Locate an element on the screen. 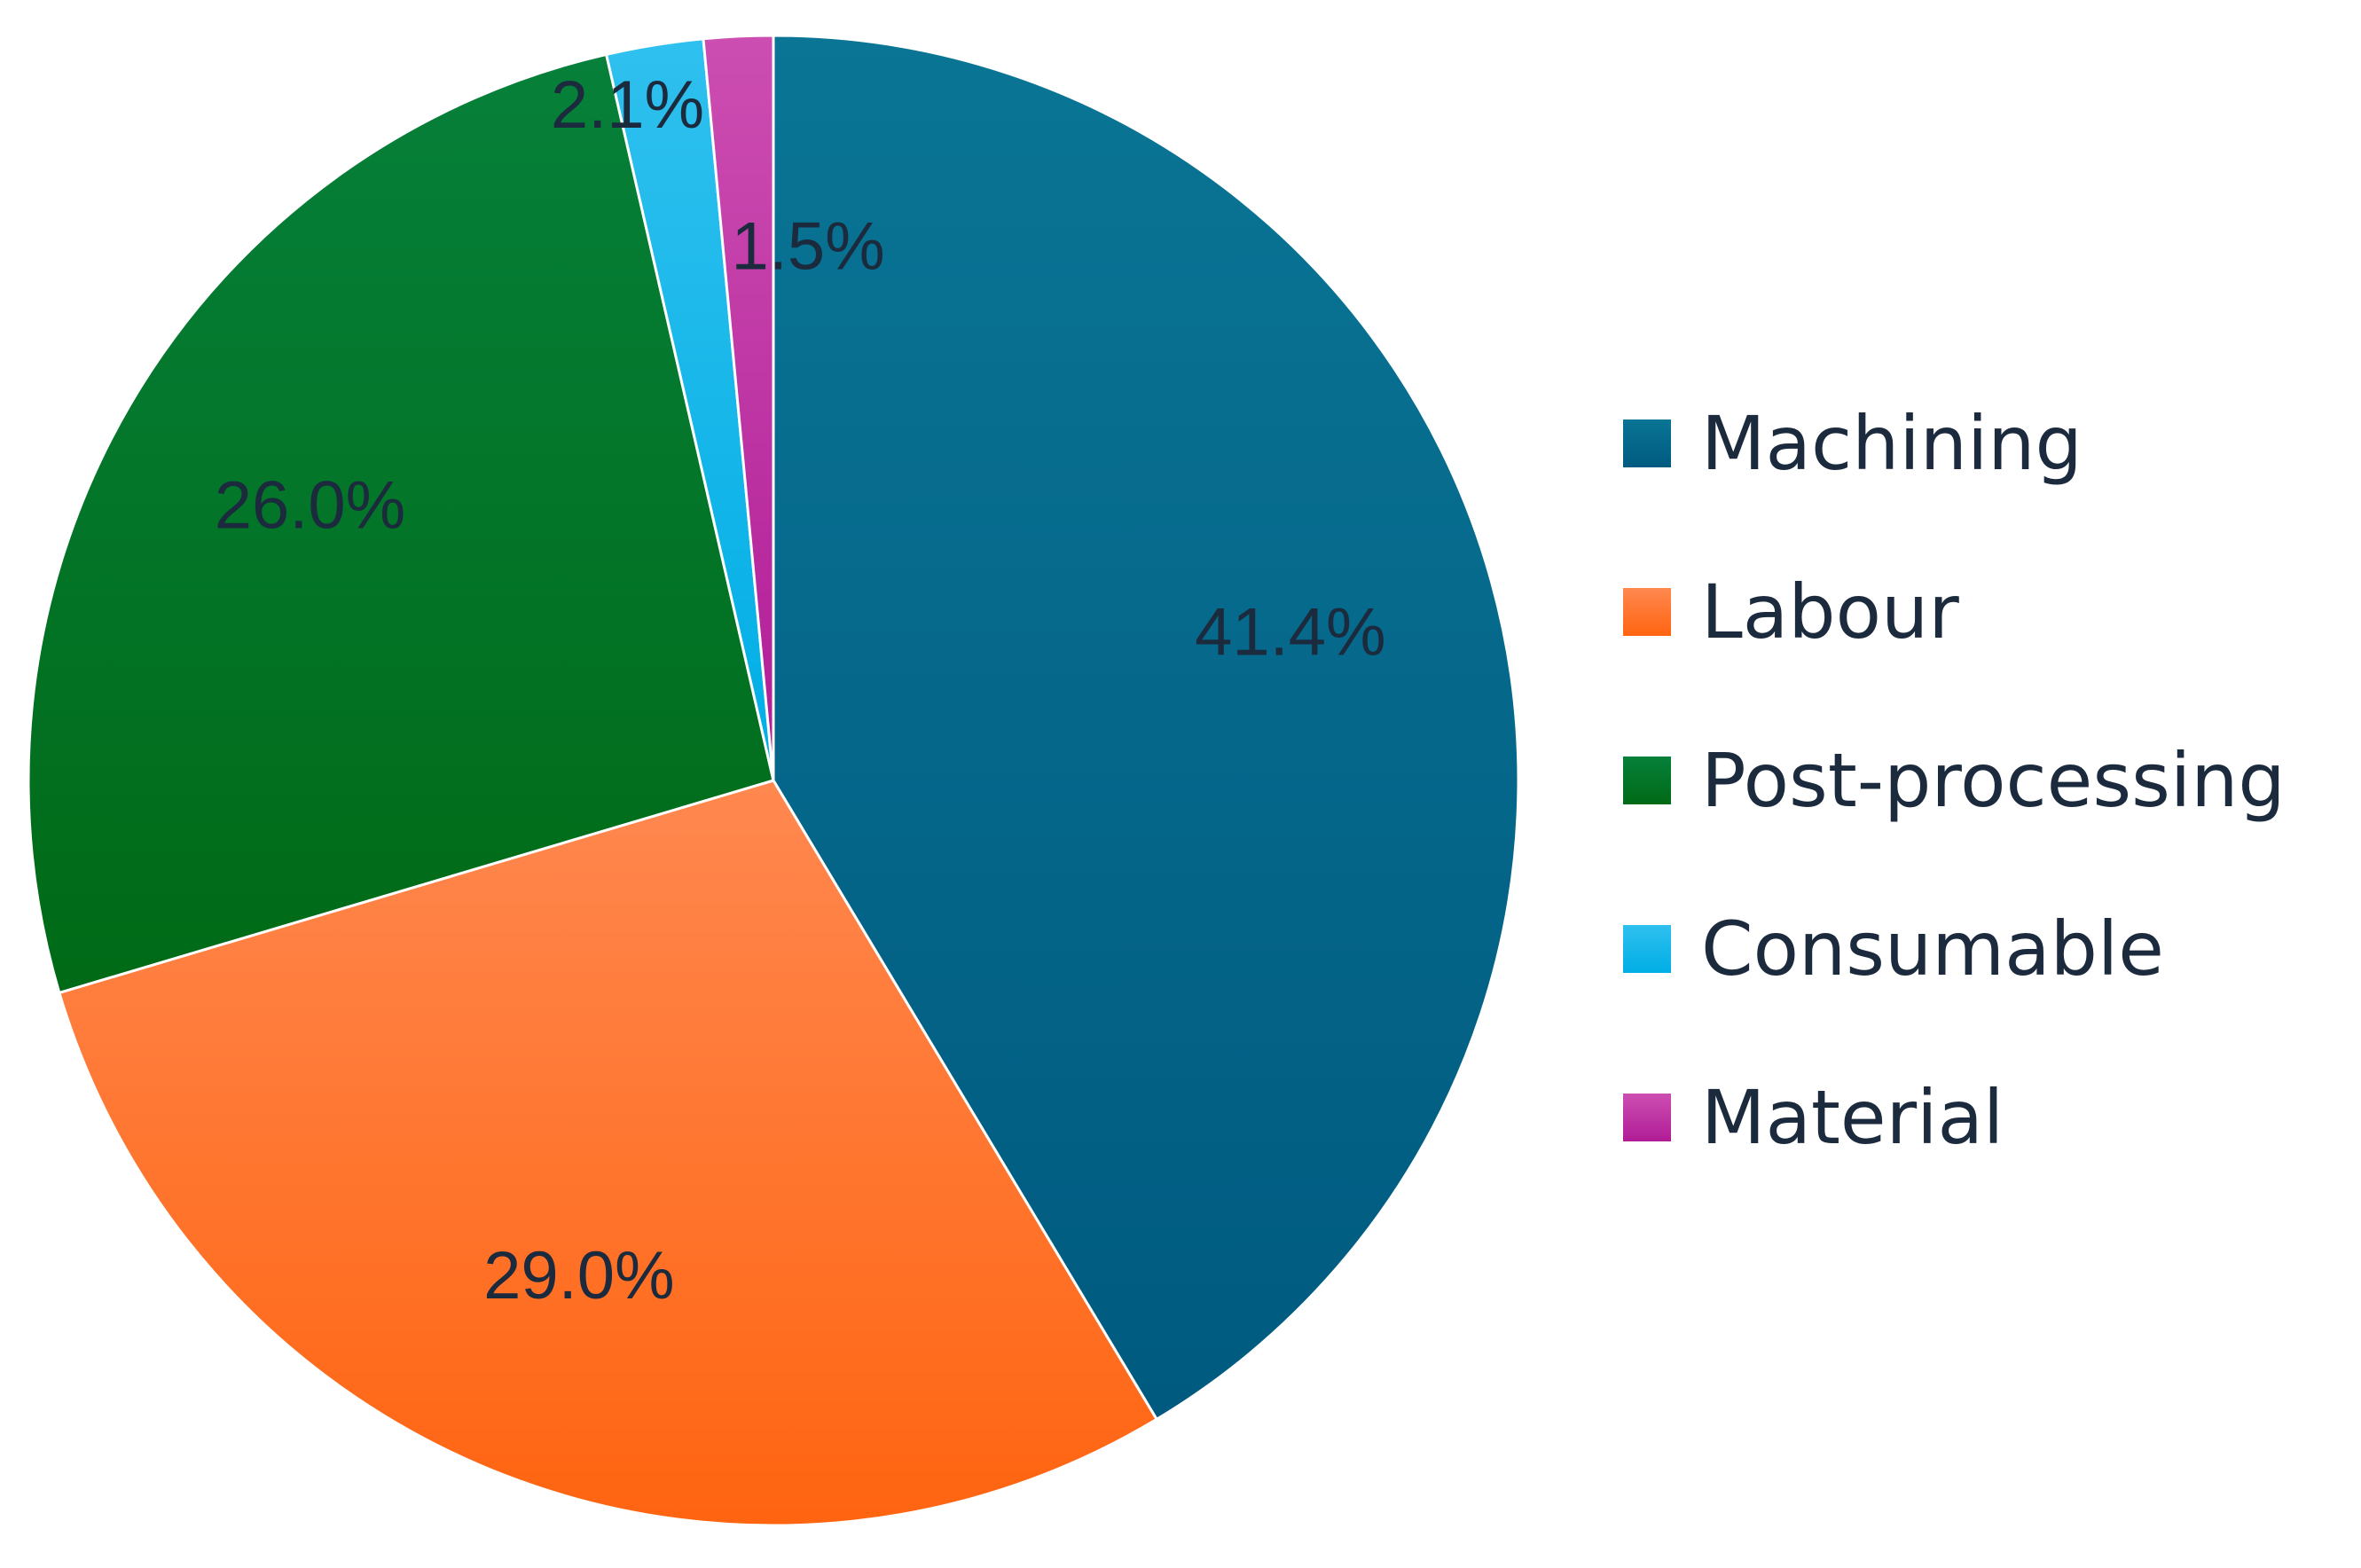  legend-label-consumable: Consumable is located at coordinates (1933, 949).